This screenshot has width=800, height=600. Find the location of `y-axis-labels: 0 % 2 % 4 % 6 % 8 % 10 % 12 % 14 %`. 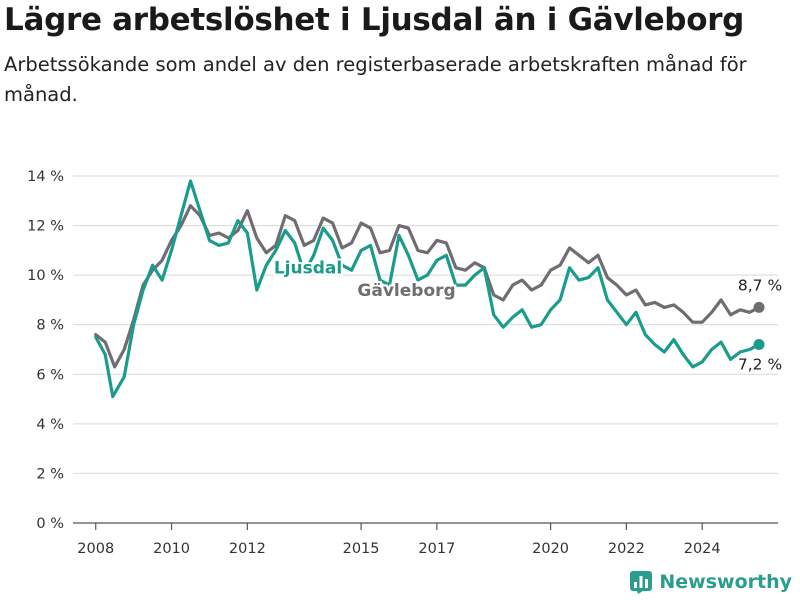

y-axis-labels: 0 % 2 % 4 % 6 % 8 % 10 % 12 % 14 % is located at coordinates (45, 350).